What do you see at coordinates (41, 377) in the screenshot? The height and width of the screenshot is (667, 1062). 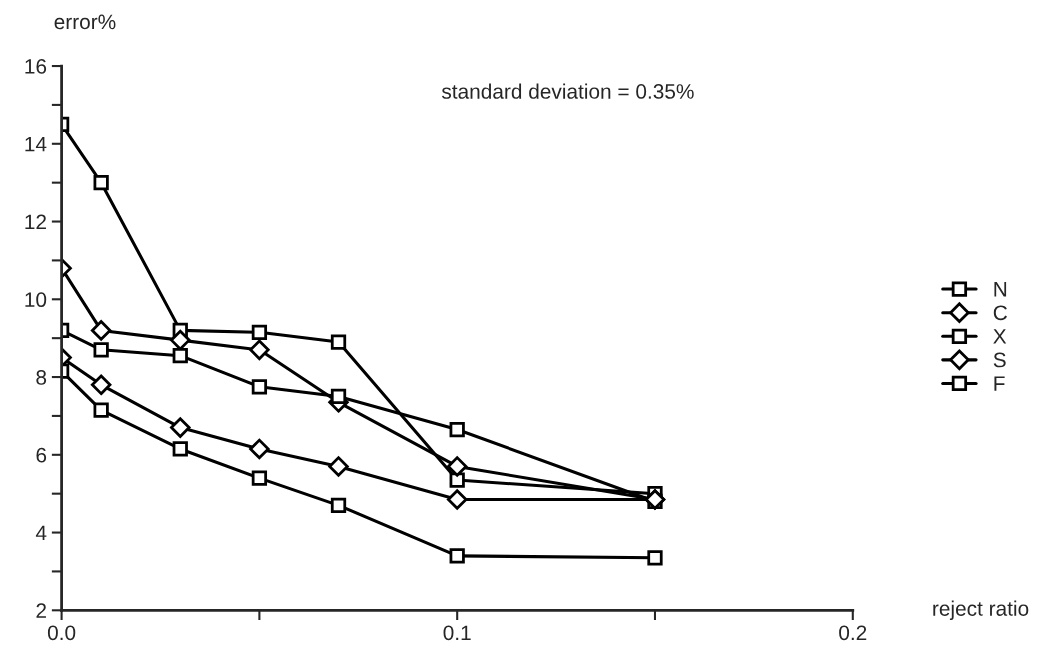 I see `y-tick-label: 8` at bounding box center [41, 377].